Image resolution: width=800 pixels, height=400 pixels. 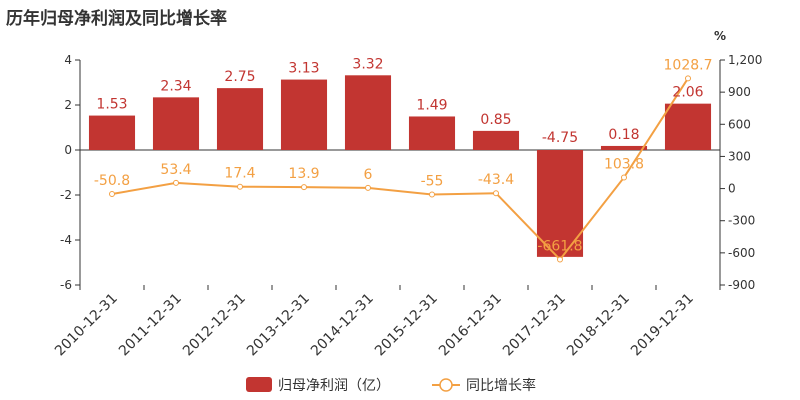 What do you see at coordinates (68, 150) in the screenshot?
I see `y-left-tick-label: 0` at bounding box center [68, 150].